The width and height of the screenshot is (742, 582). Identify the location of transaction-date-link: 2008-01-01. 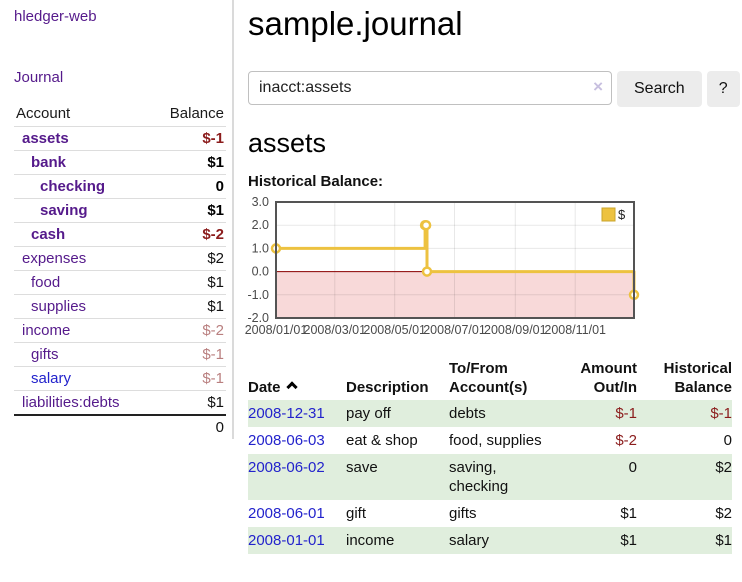
(286, 540).